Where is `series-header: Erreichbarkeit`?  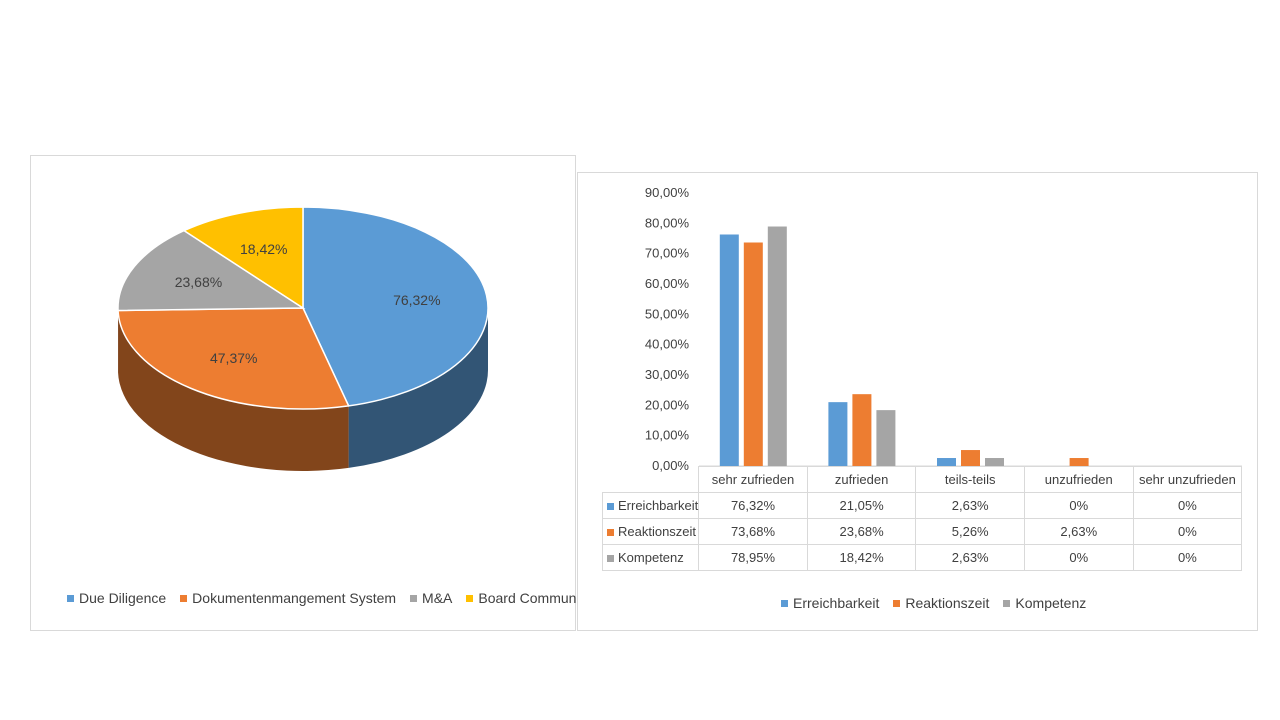
series-header: Erreichbarkeit is located at coordinates (650, 505).